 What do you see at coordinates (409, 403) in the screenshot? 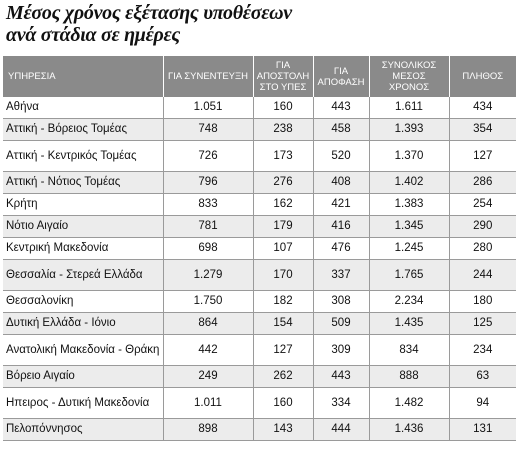
I see `cell-total-days: 1.482` at bounding box center [409, 403].